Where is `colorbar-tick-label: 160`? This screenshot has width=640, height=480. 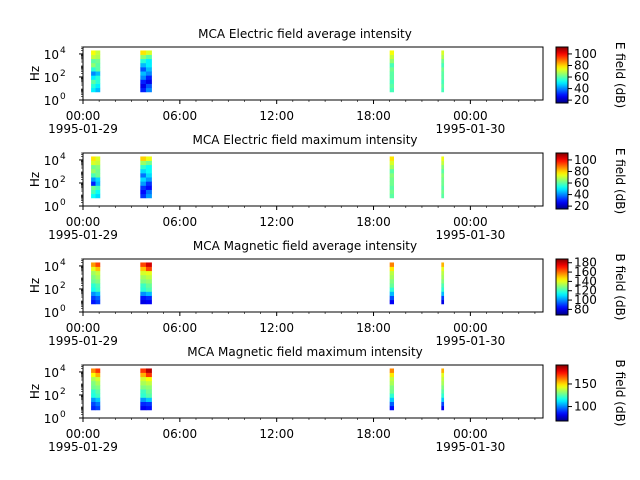 colorbar-tick-label: 160 is located at coordinates (585, 272).